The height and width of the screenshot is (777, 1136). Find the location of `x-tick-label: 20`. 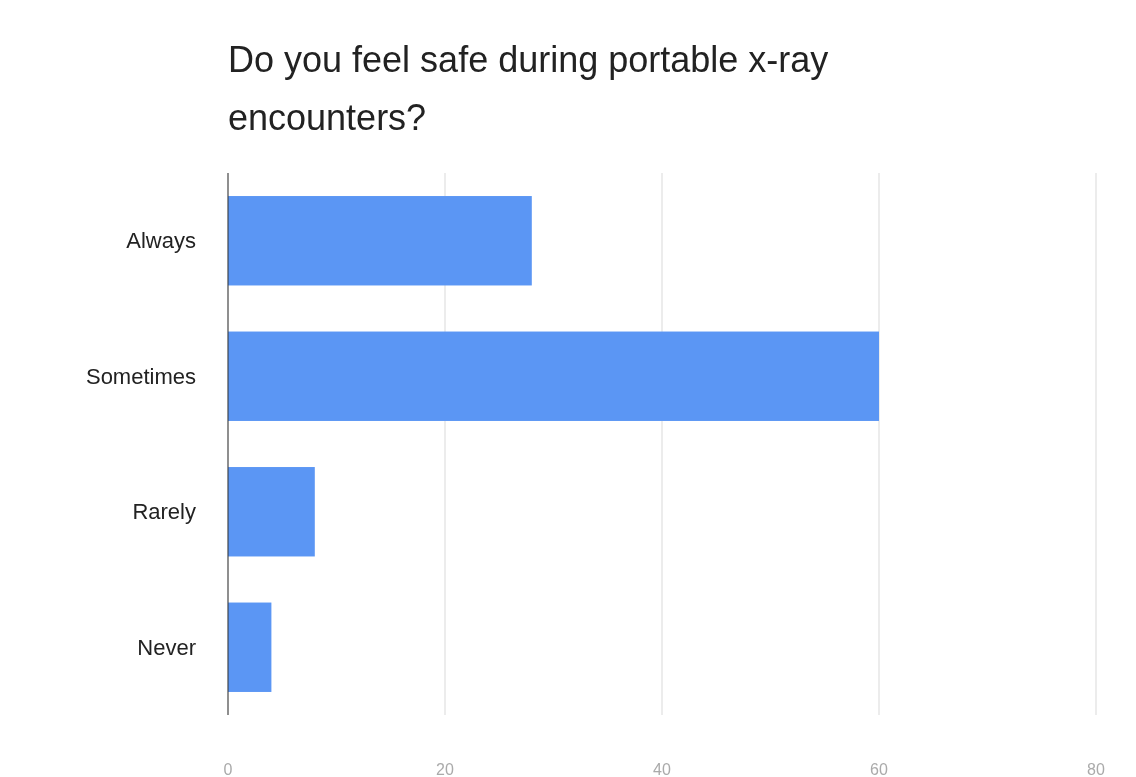

x-tick-label: 20 is located at coordinates (445, 769).